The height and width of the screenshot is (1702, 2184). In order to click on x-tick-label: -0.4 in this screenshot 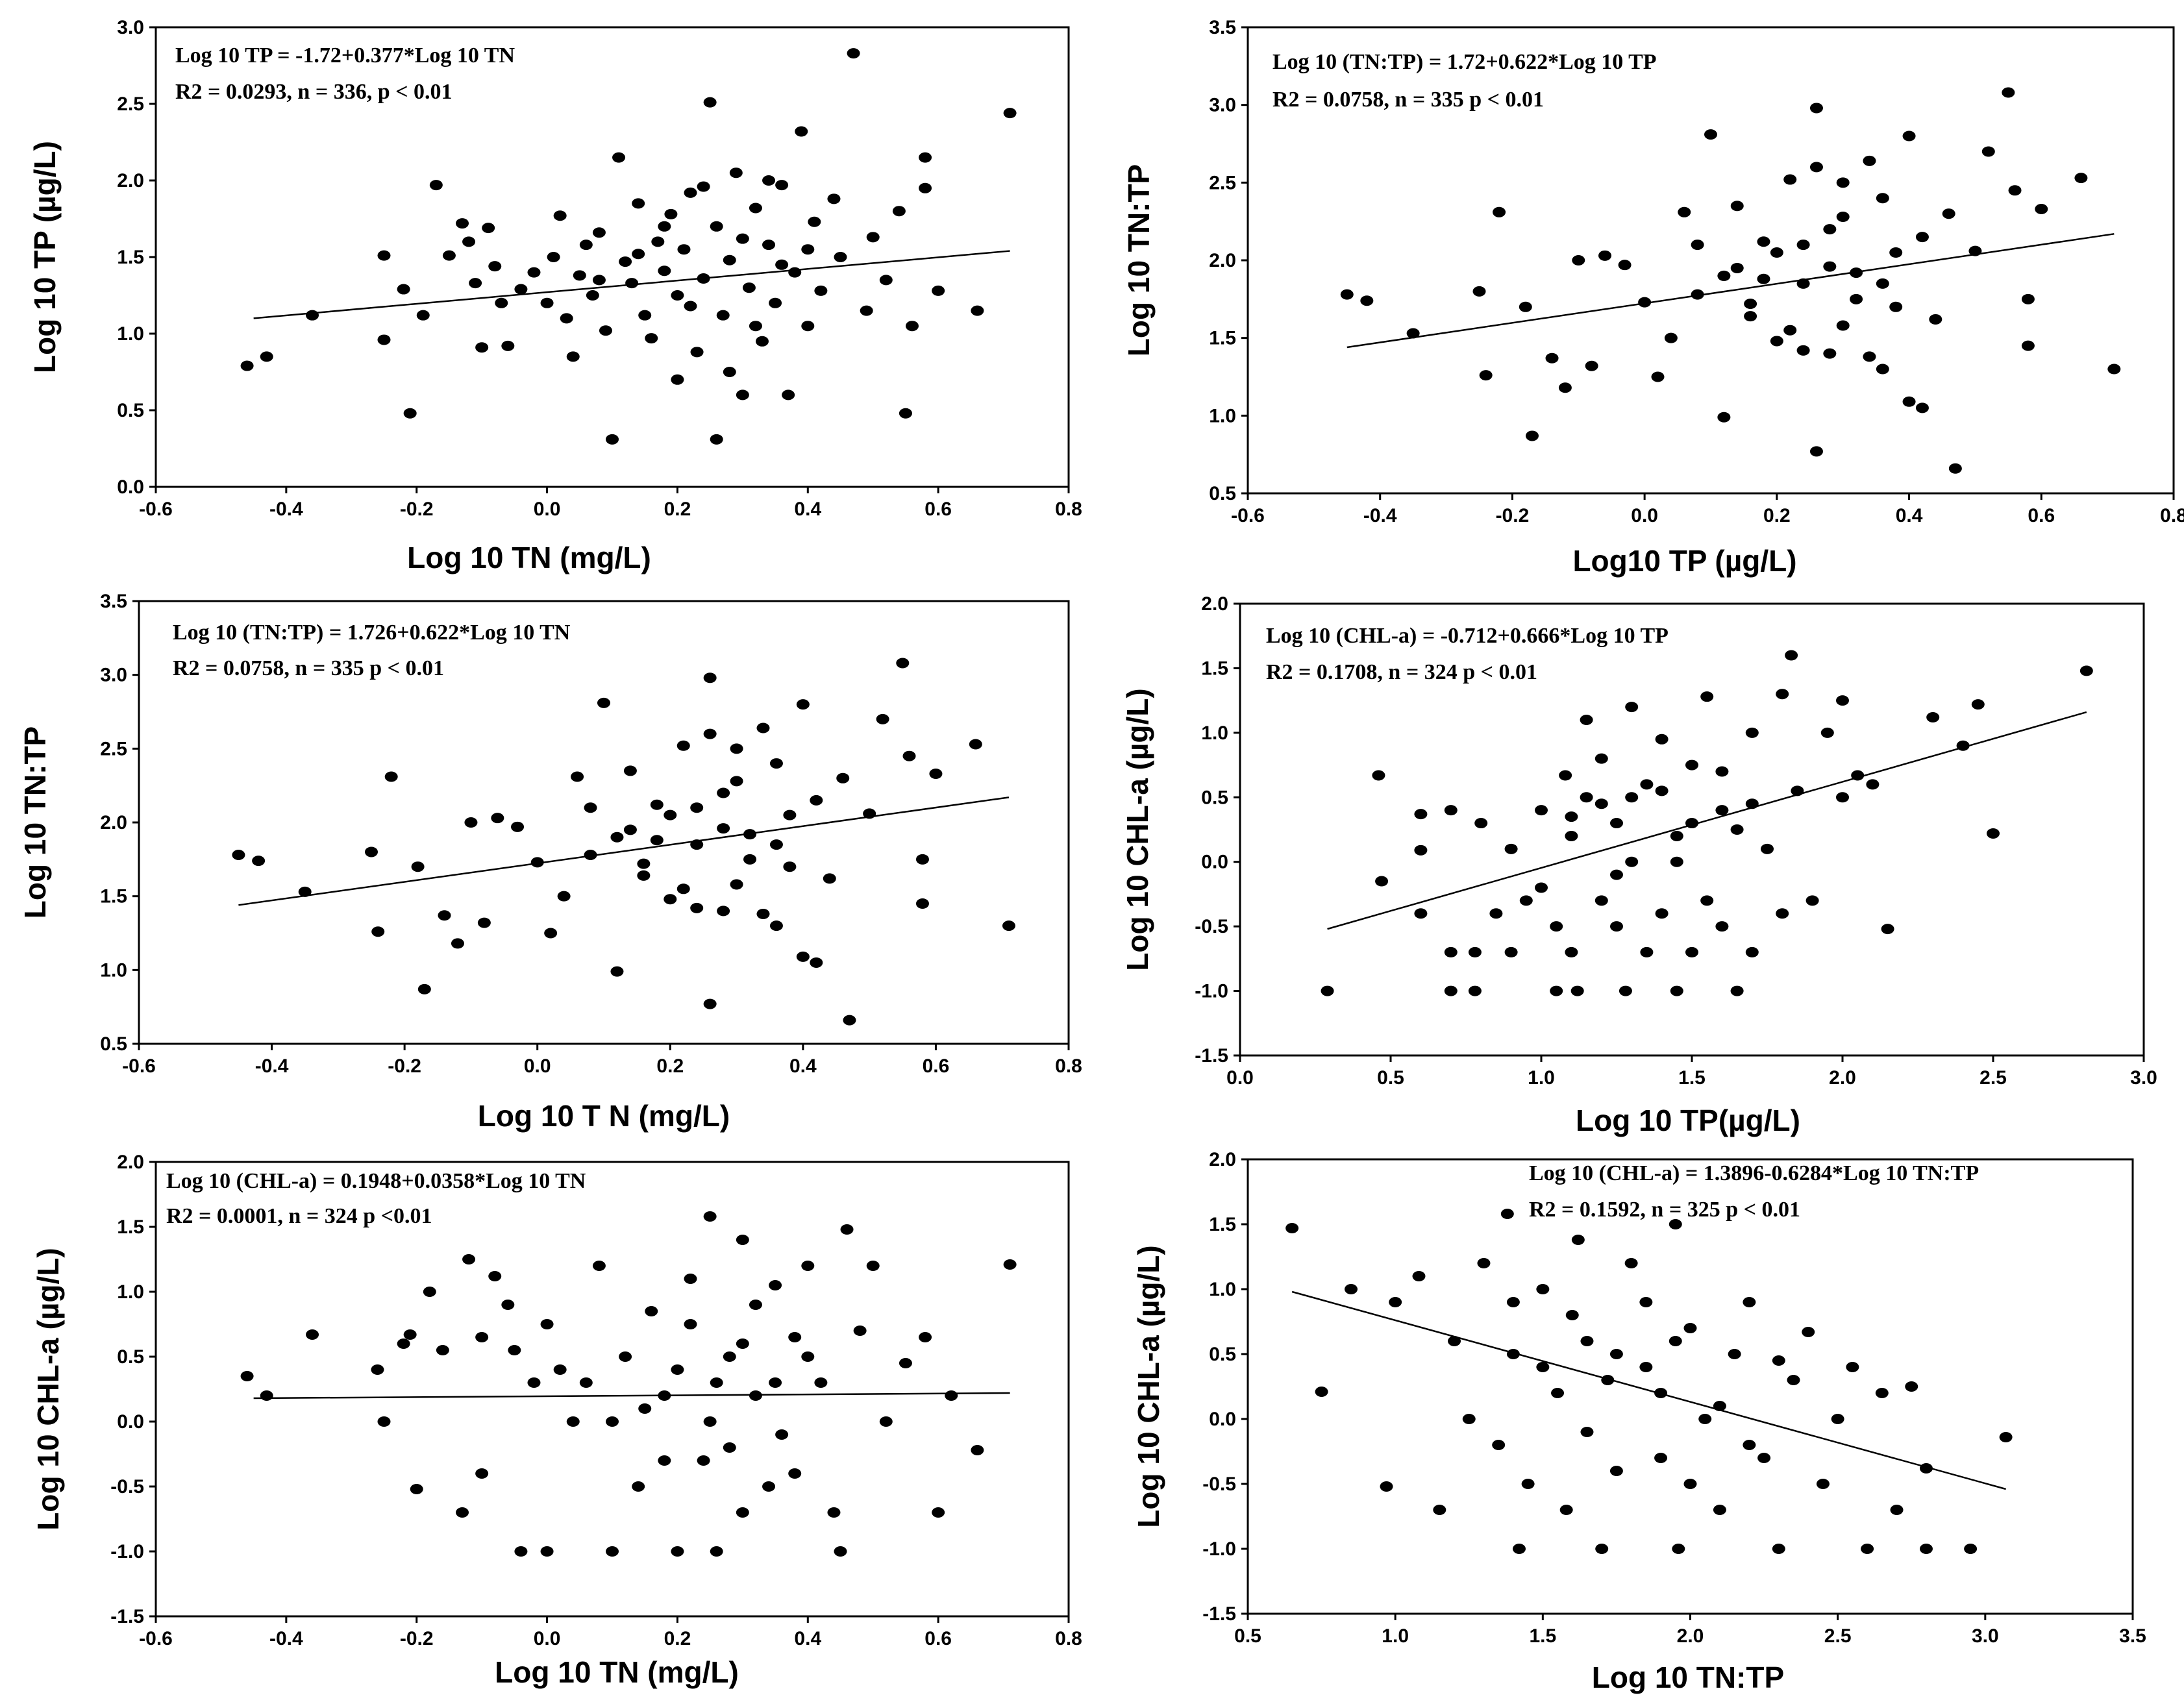, I will do `click(286, 509)`.